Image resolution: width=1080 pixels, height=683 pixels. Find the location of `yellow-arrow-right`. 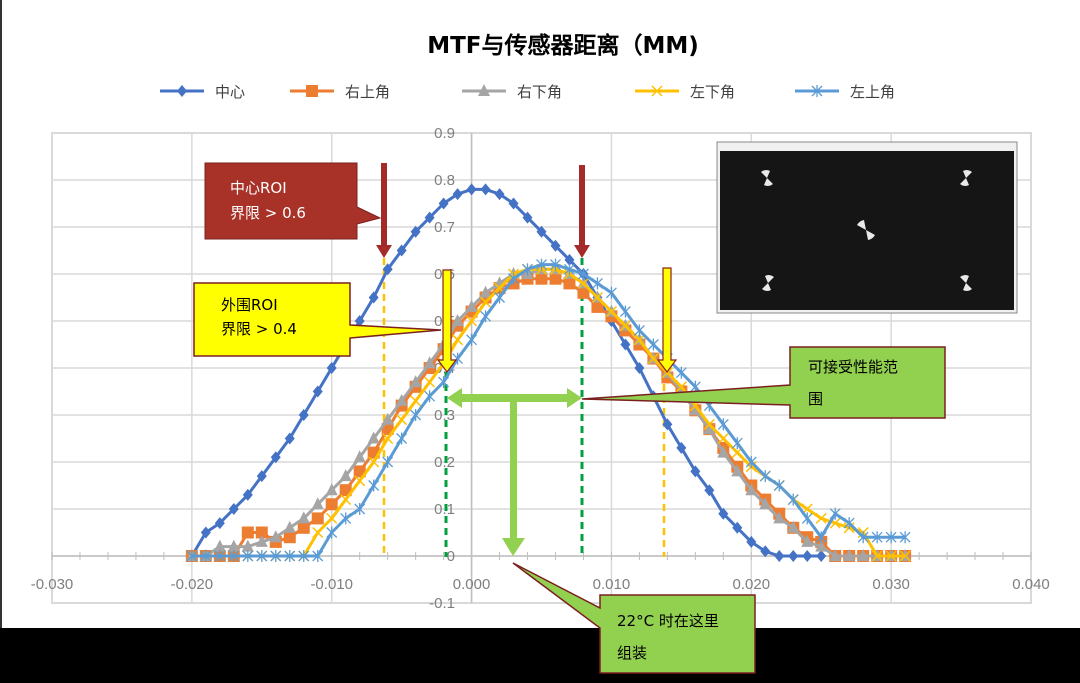

yellow-arrow-right is located at coordinates (667, 320).